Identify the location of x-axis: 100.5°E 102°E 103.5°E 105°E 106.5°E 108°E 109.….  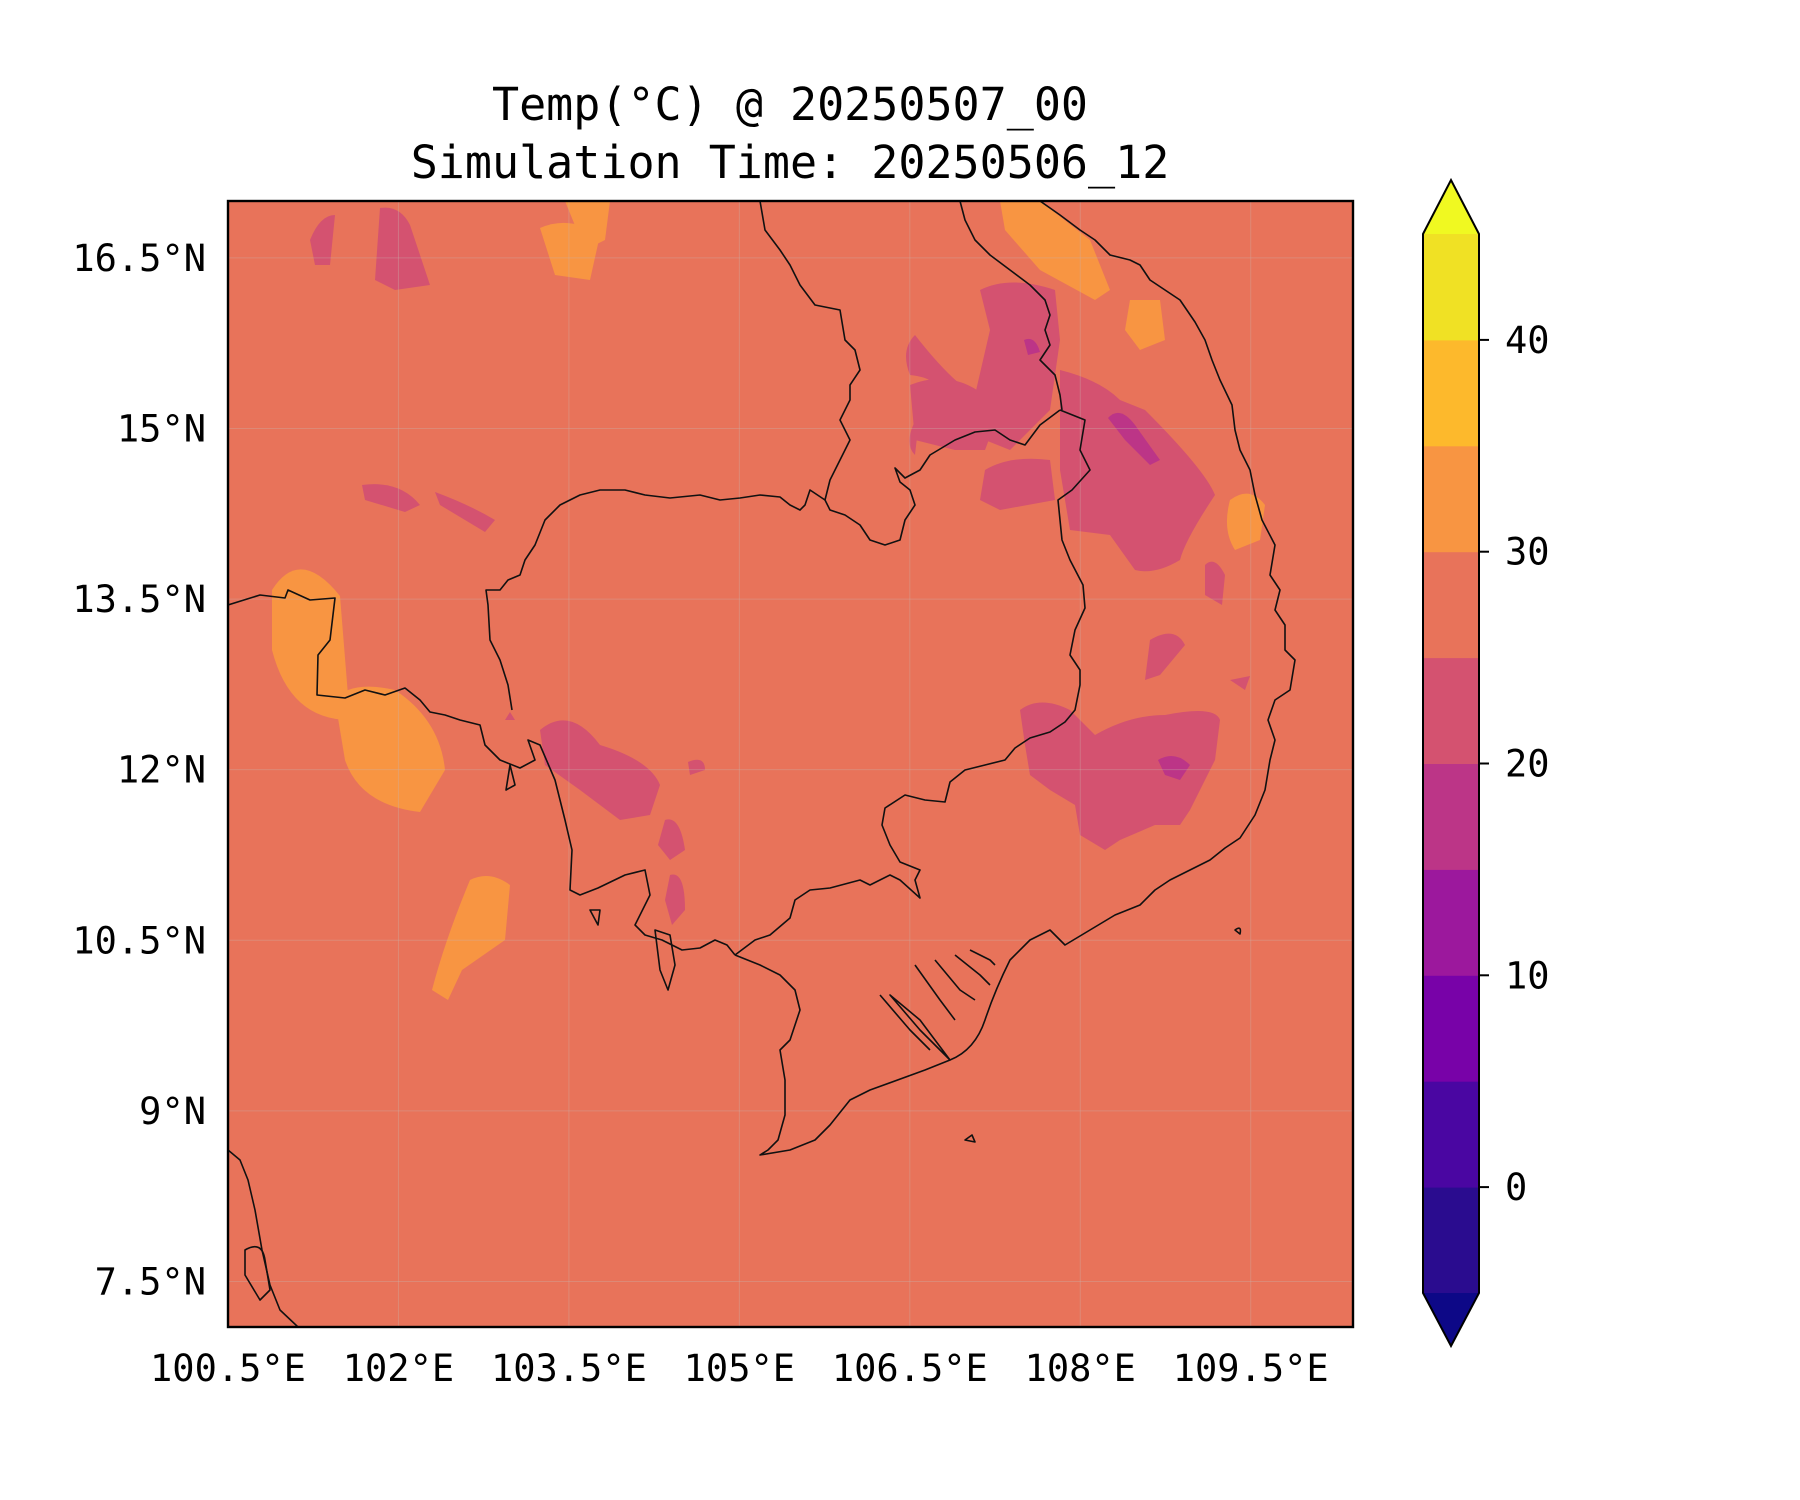
(739, 1368).